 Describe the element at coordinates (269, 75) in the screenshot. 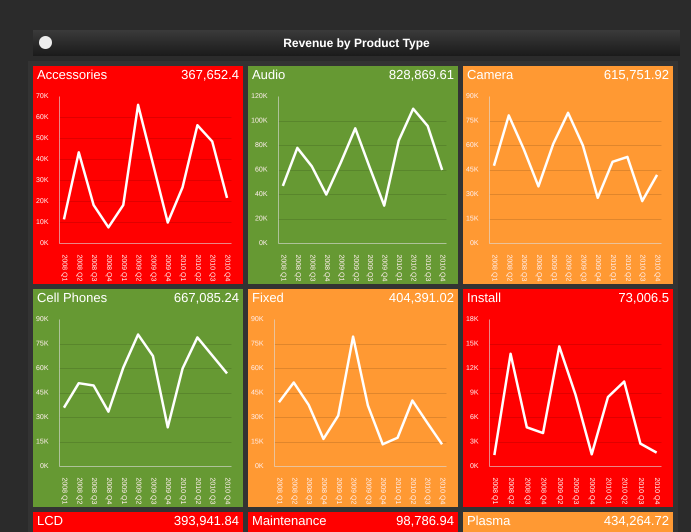

I see `chart-title: Audio` at that location.